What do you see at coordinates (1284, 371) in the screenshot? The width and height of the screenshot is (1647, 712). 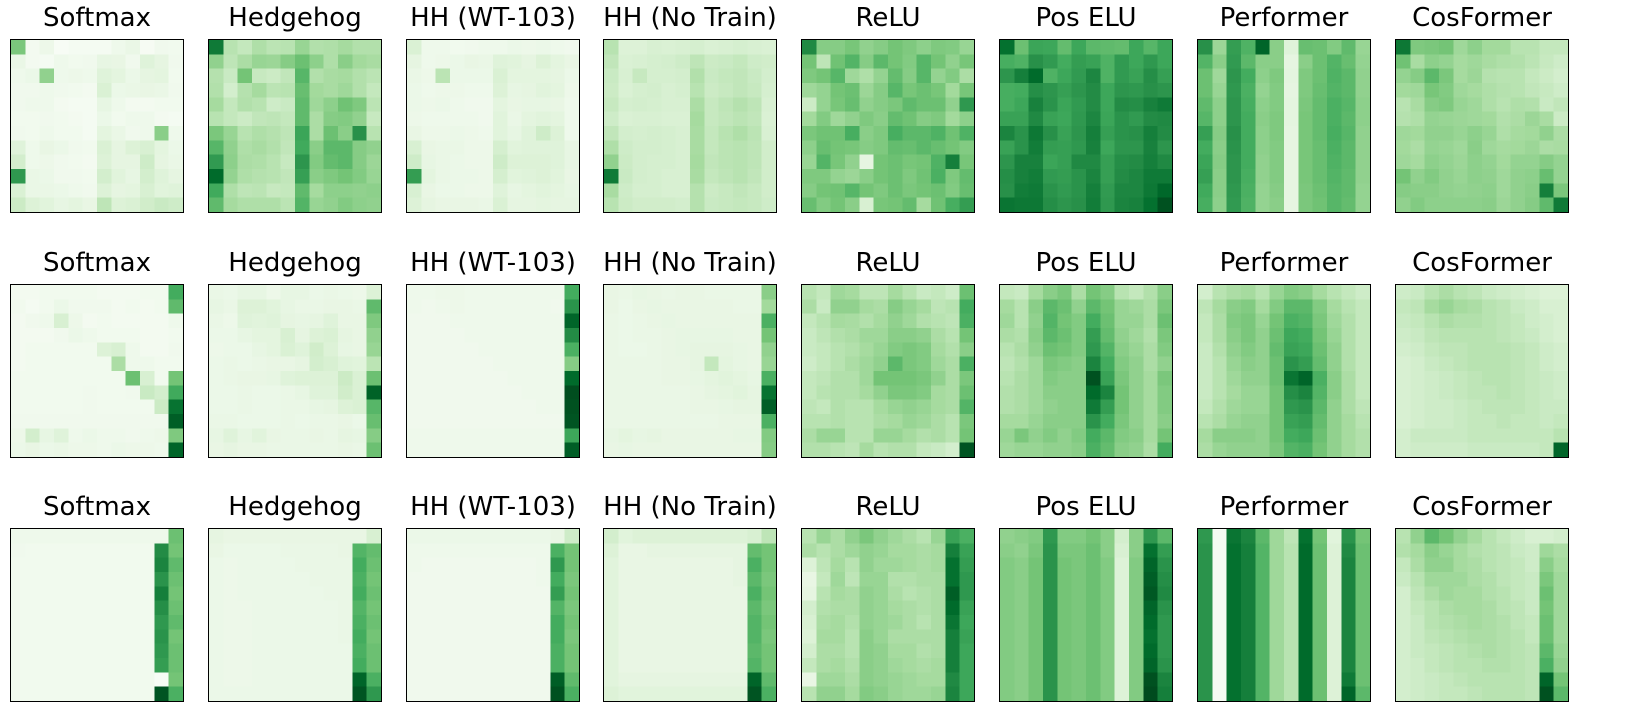 I see `heatmap-cells` at bounding box center [1284, 371].